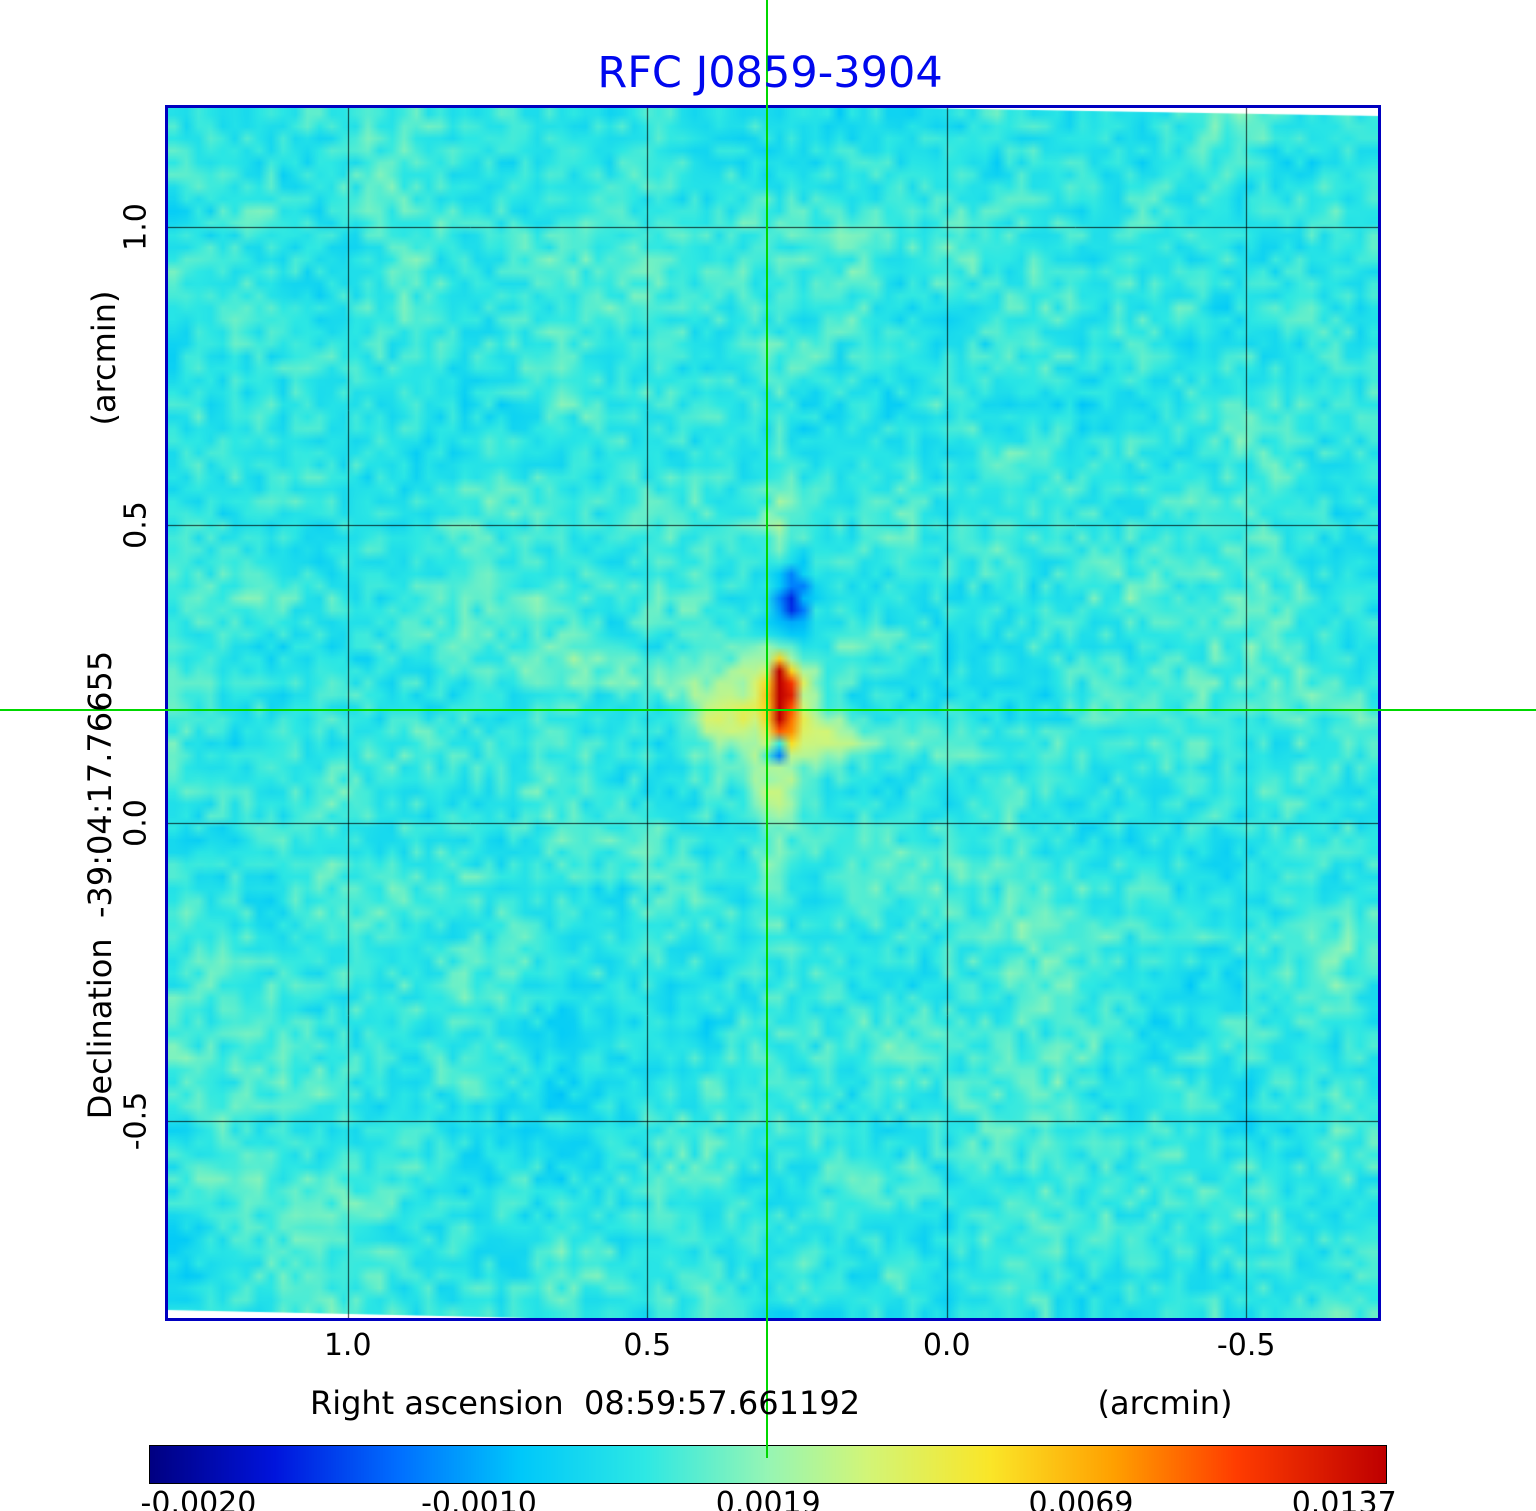 The height and width of the screenshot is (1511, 1536). What do you see at coordinates (1344, 1498) in the screenshot?
I see `colorbar-tick-label: 0.0137` at bounding box center [1344, 1498].